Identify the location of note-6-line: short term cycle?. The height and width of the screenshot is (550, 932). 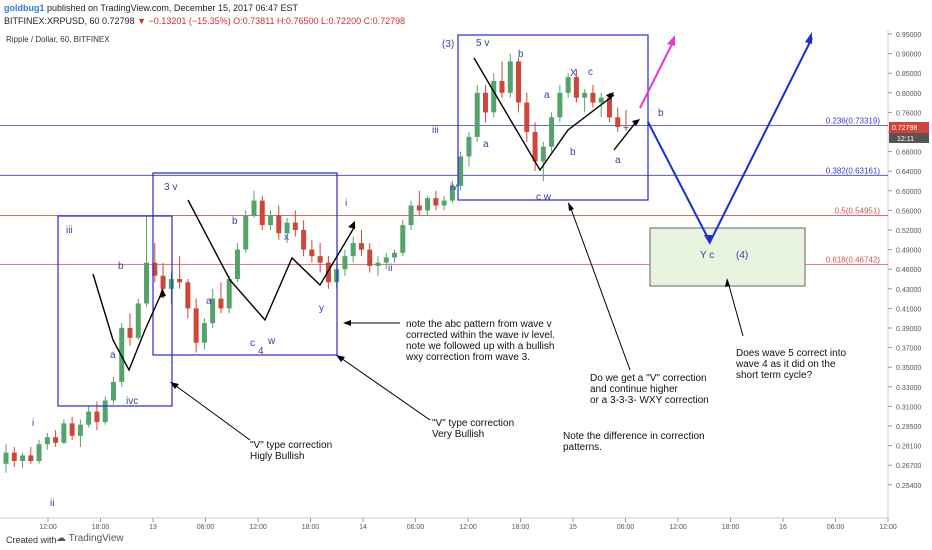
(774, 375).